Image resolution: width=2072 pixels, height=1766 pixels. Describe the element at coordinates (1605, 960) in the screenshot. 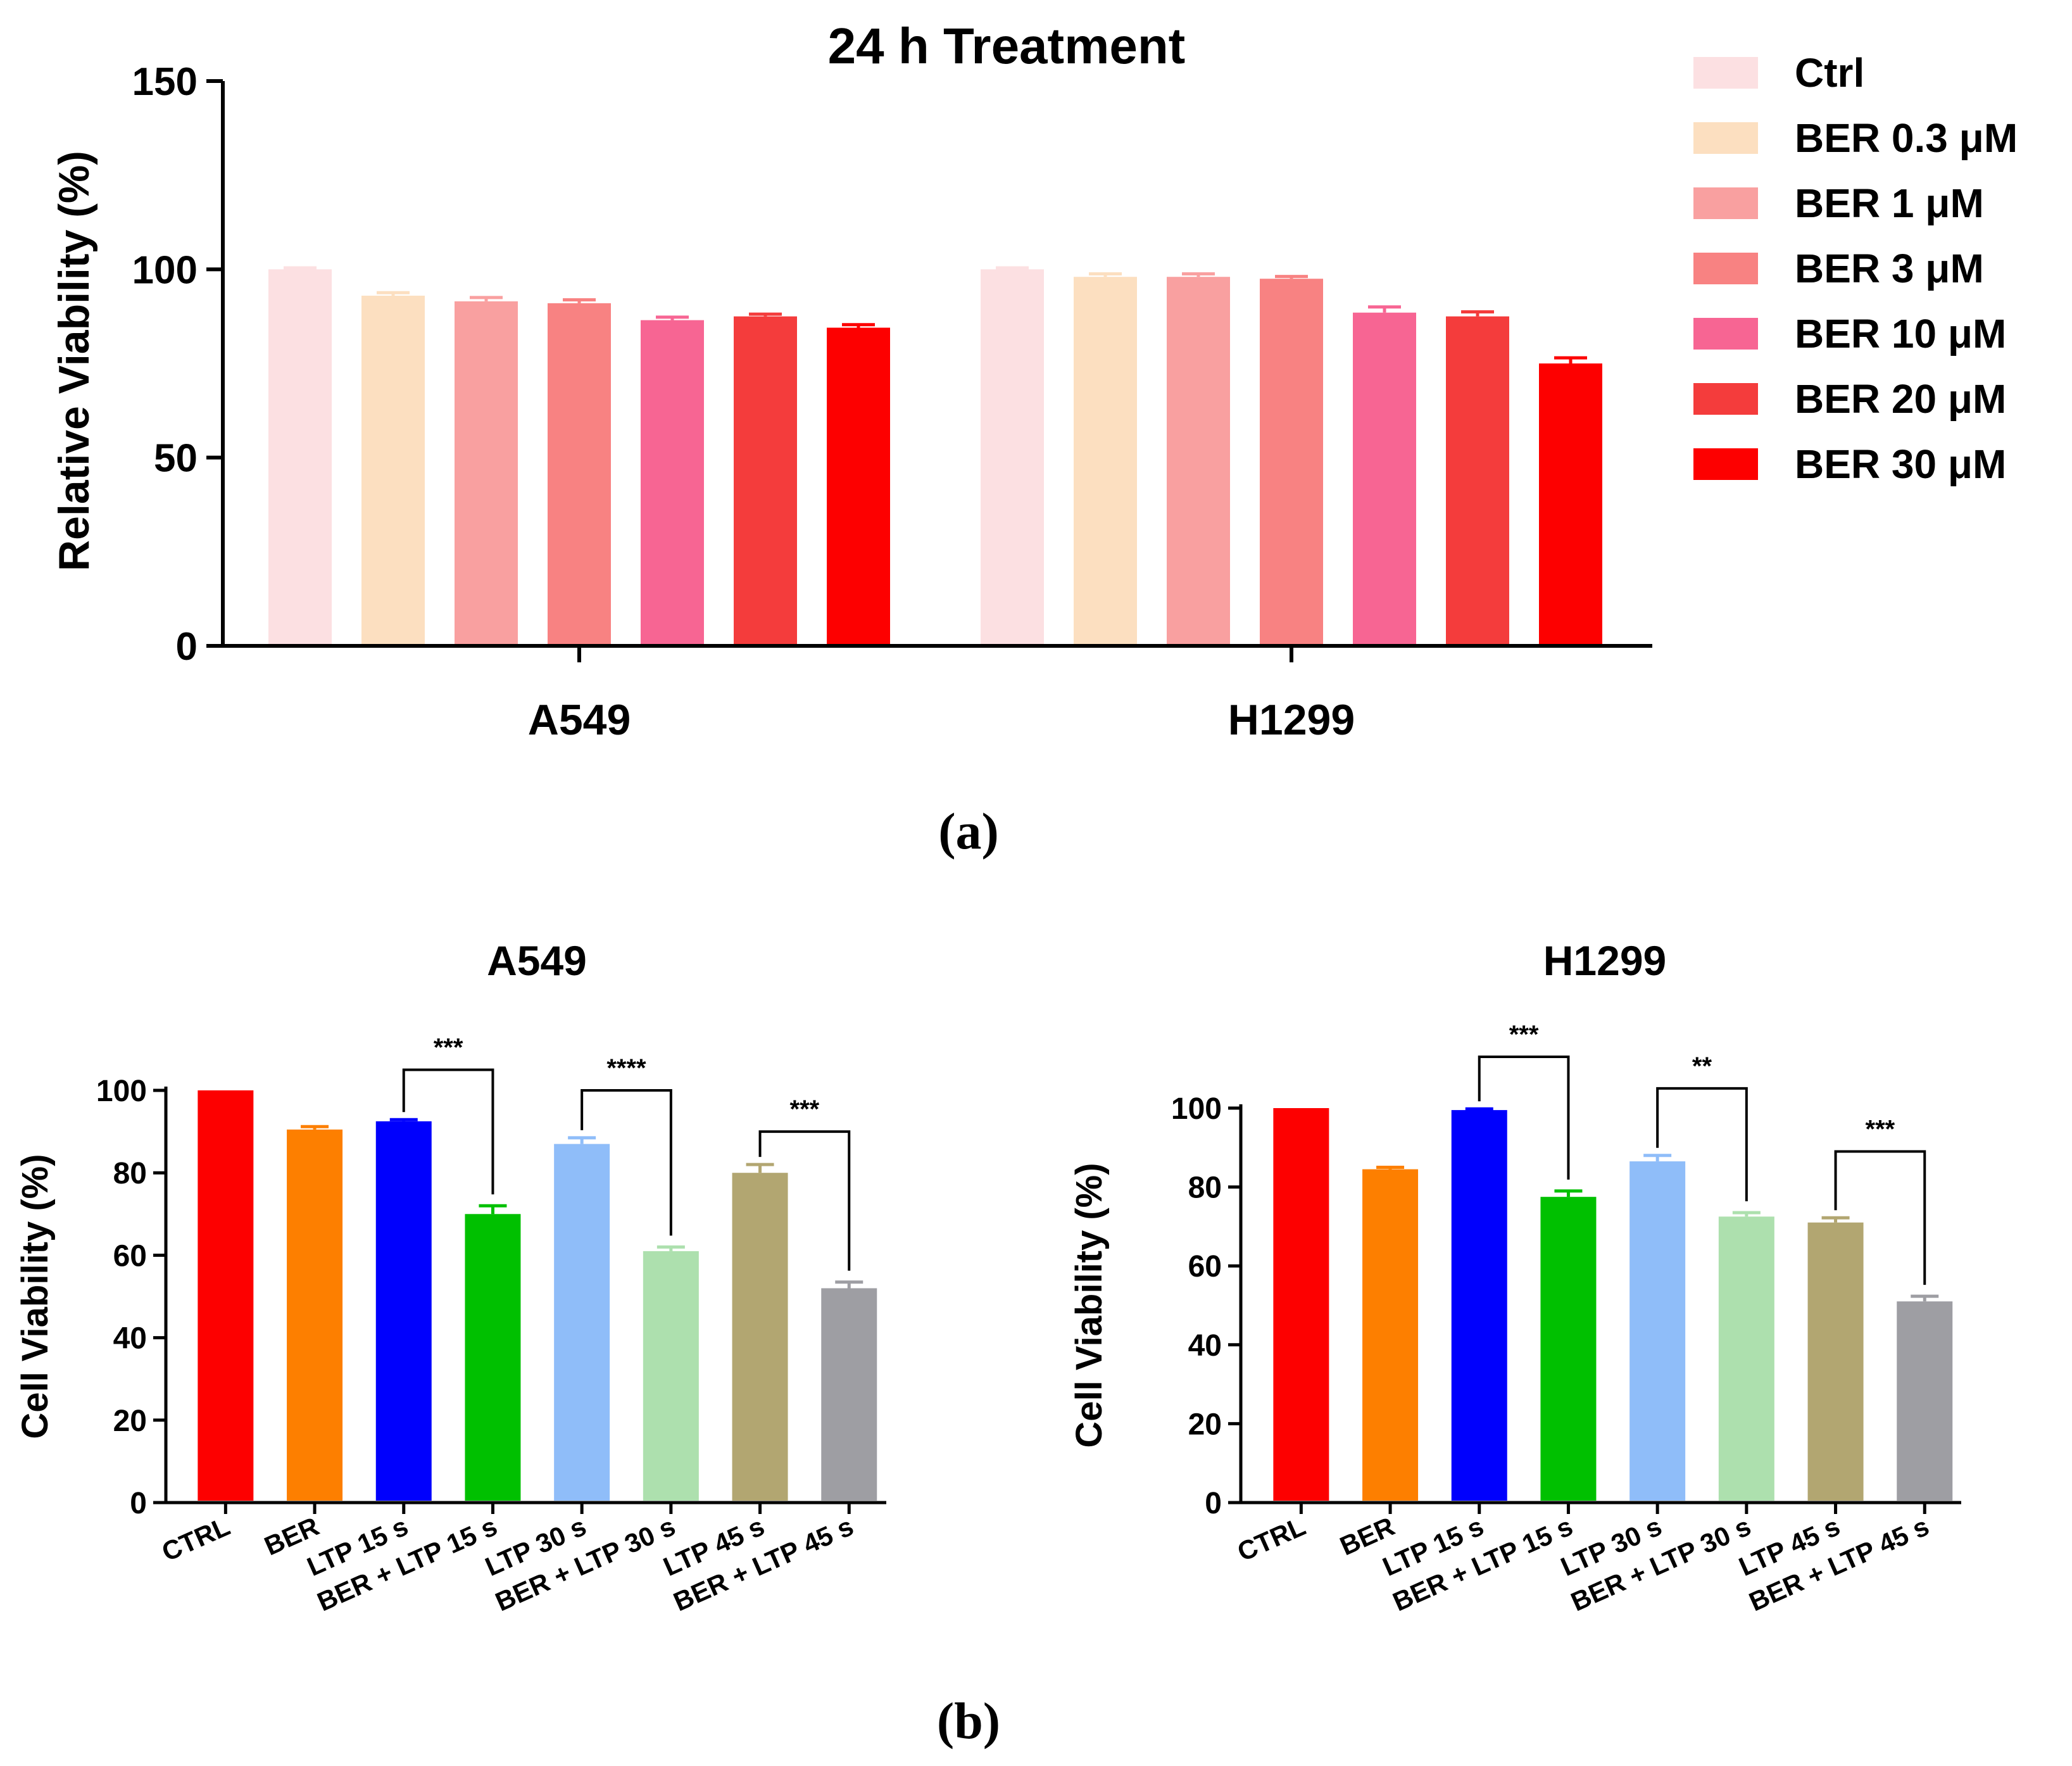

I see `chart-title: H1299` at that location.